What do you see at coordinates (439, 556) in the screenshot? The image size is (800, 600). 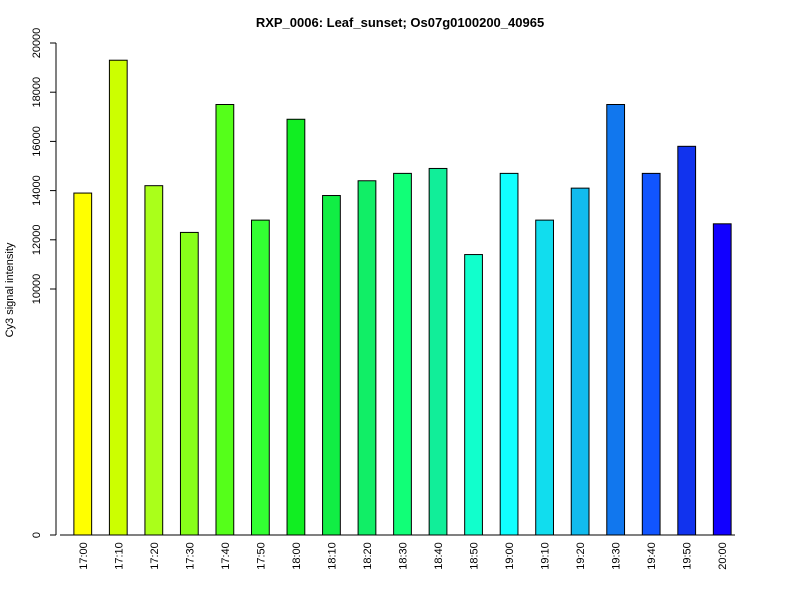 I see `x-tick-label: 18:40` at bounding box center [439, 556].